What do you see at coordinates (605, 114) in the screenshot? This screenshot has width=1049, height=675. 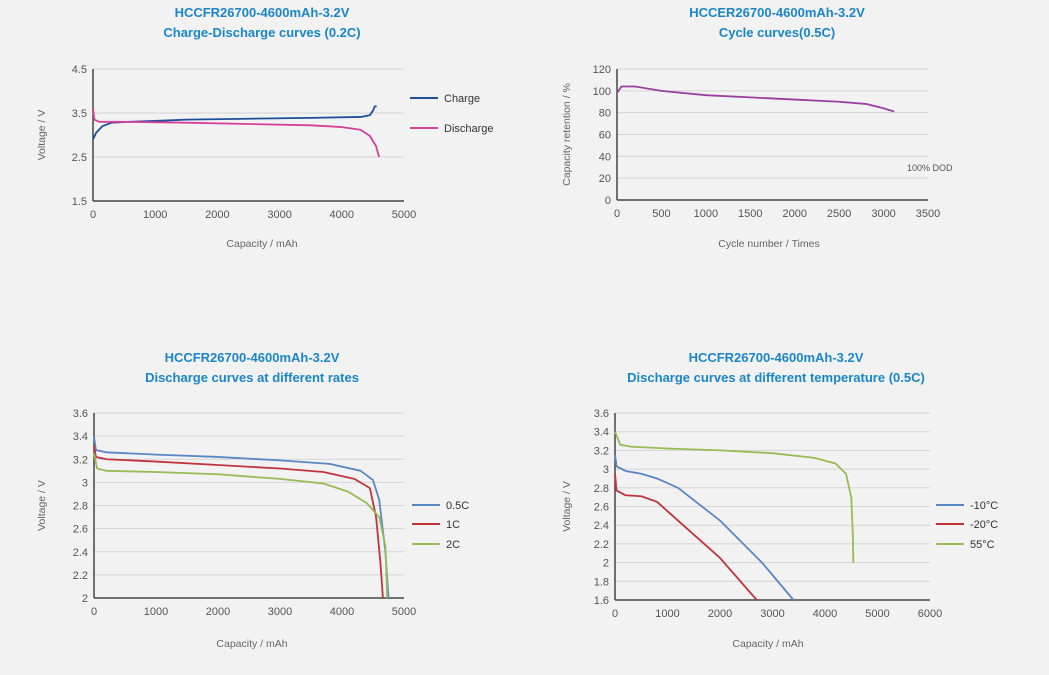 I see `y-tick-label: 80` at bounding box center [605, 114].